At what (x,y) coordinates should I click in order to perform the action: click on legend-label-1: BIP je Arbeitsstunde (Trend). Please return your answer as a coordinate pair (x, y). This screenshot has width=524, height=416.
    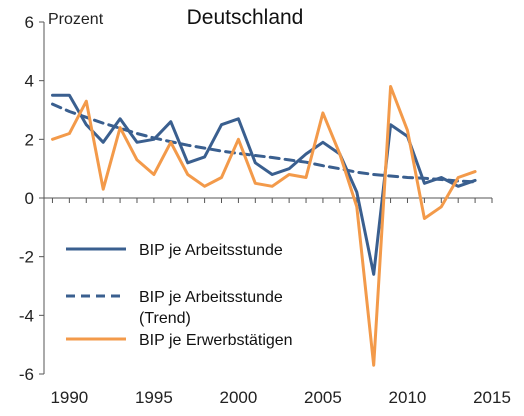
    Looking at the image, I should click on (211, 308).